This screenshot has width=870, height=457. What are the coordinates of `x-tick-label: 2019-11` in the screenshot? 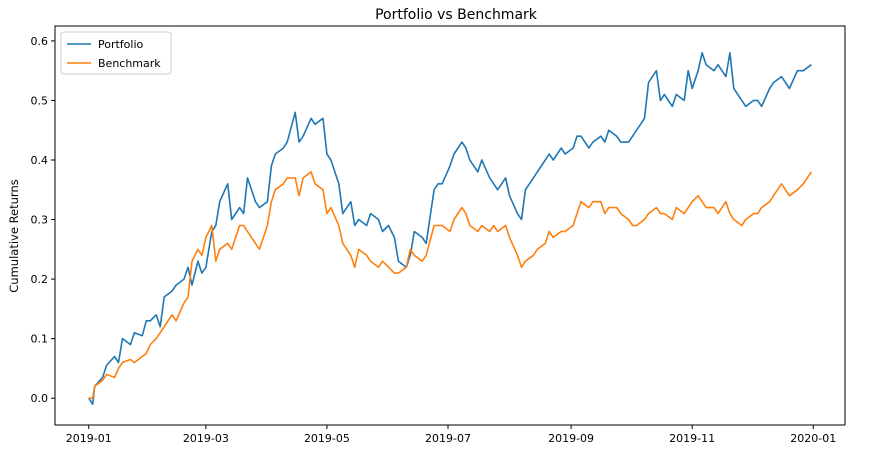 It's located at (692, 438).